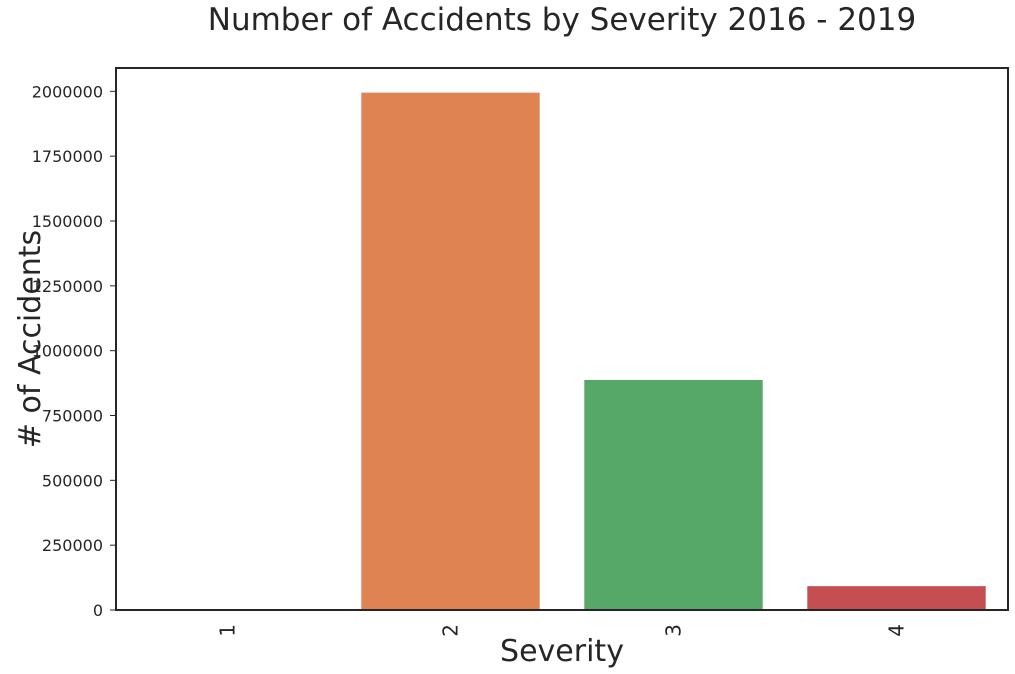  I want to click on y-tick-label: 250000, so click(72, 545).